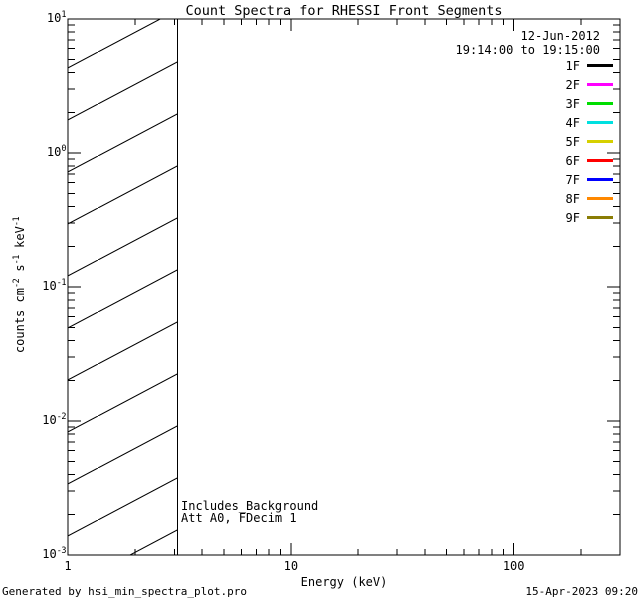  I want to click on y-tick-label: 10⁻³, so click(54, 553).